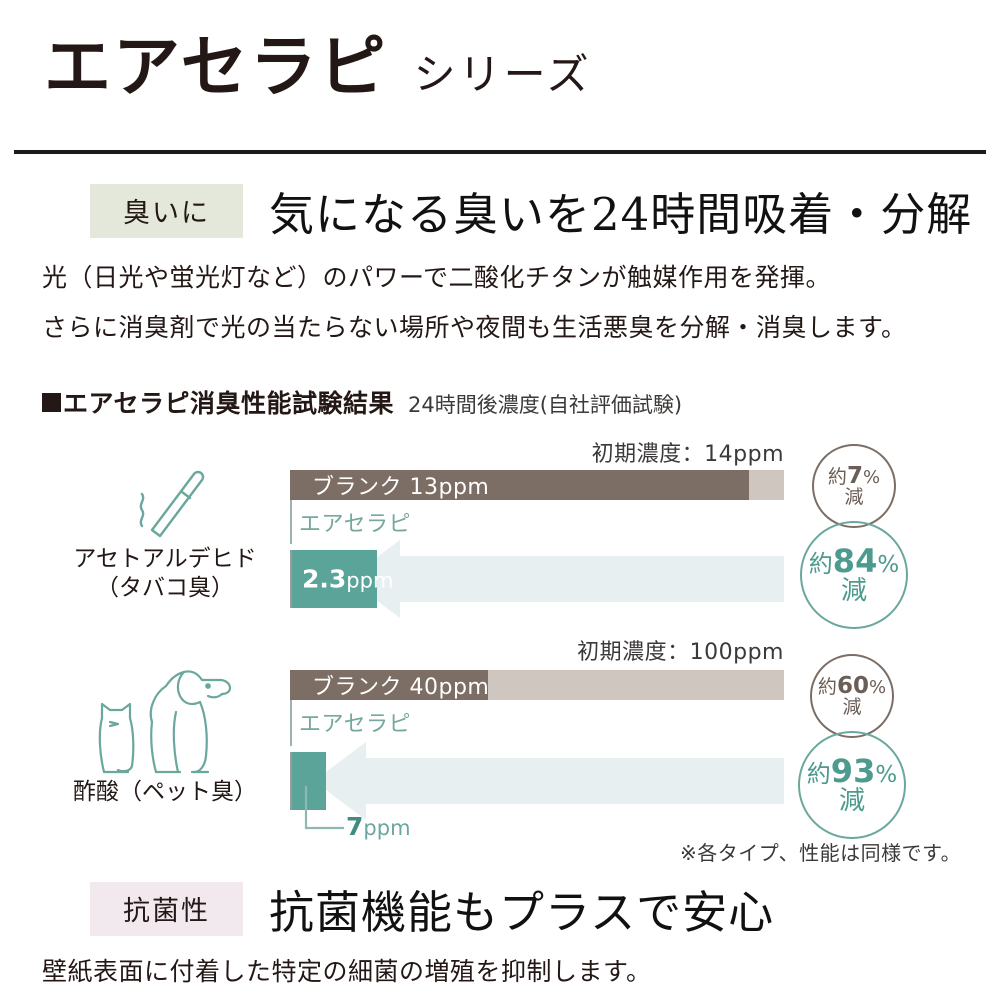 The image size is (1000, 1000). I want to click on odor-body-line-1: 光（日光や蛍光灯など）のパワーで二酸化チタンが触媒作用を発揮。, so click(437, 277).